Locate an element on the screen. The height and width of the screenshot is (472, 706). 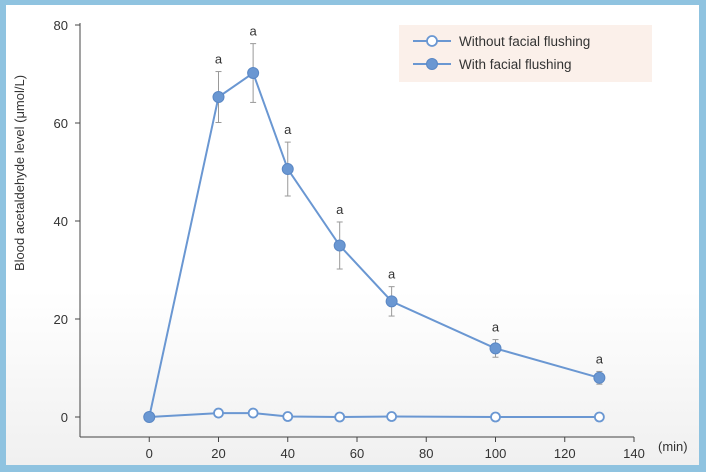
x-tick-label: 40 is located at coordinates (288, 453).